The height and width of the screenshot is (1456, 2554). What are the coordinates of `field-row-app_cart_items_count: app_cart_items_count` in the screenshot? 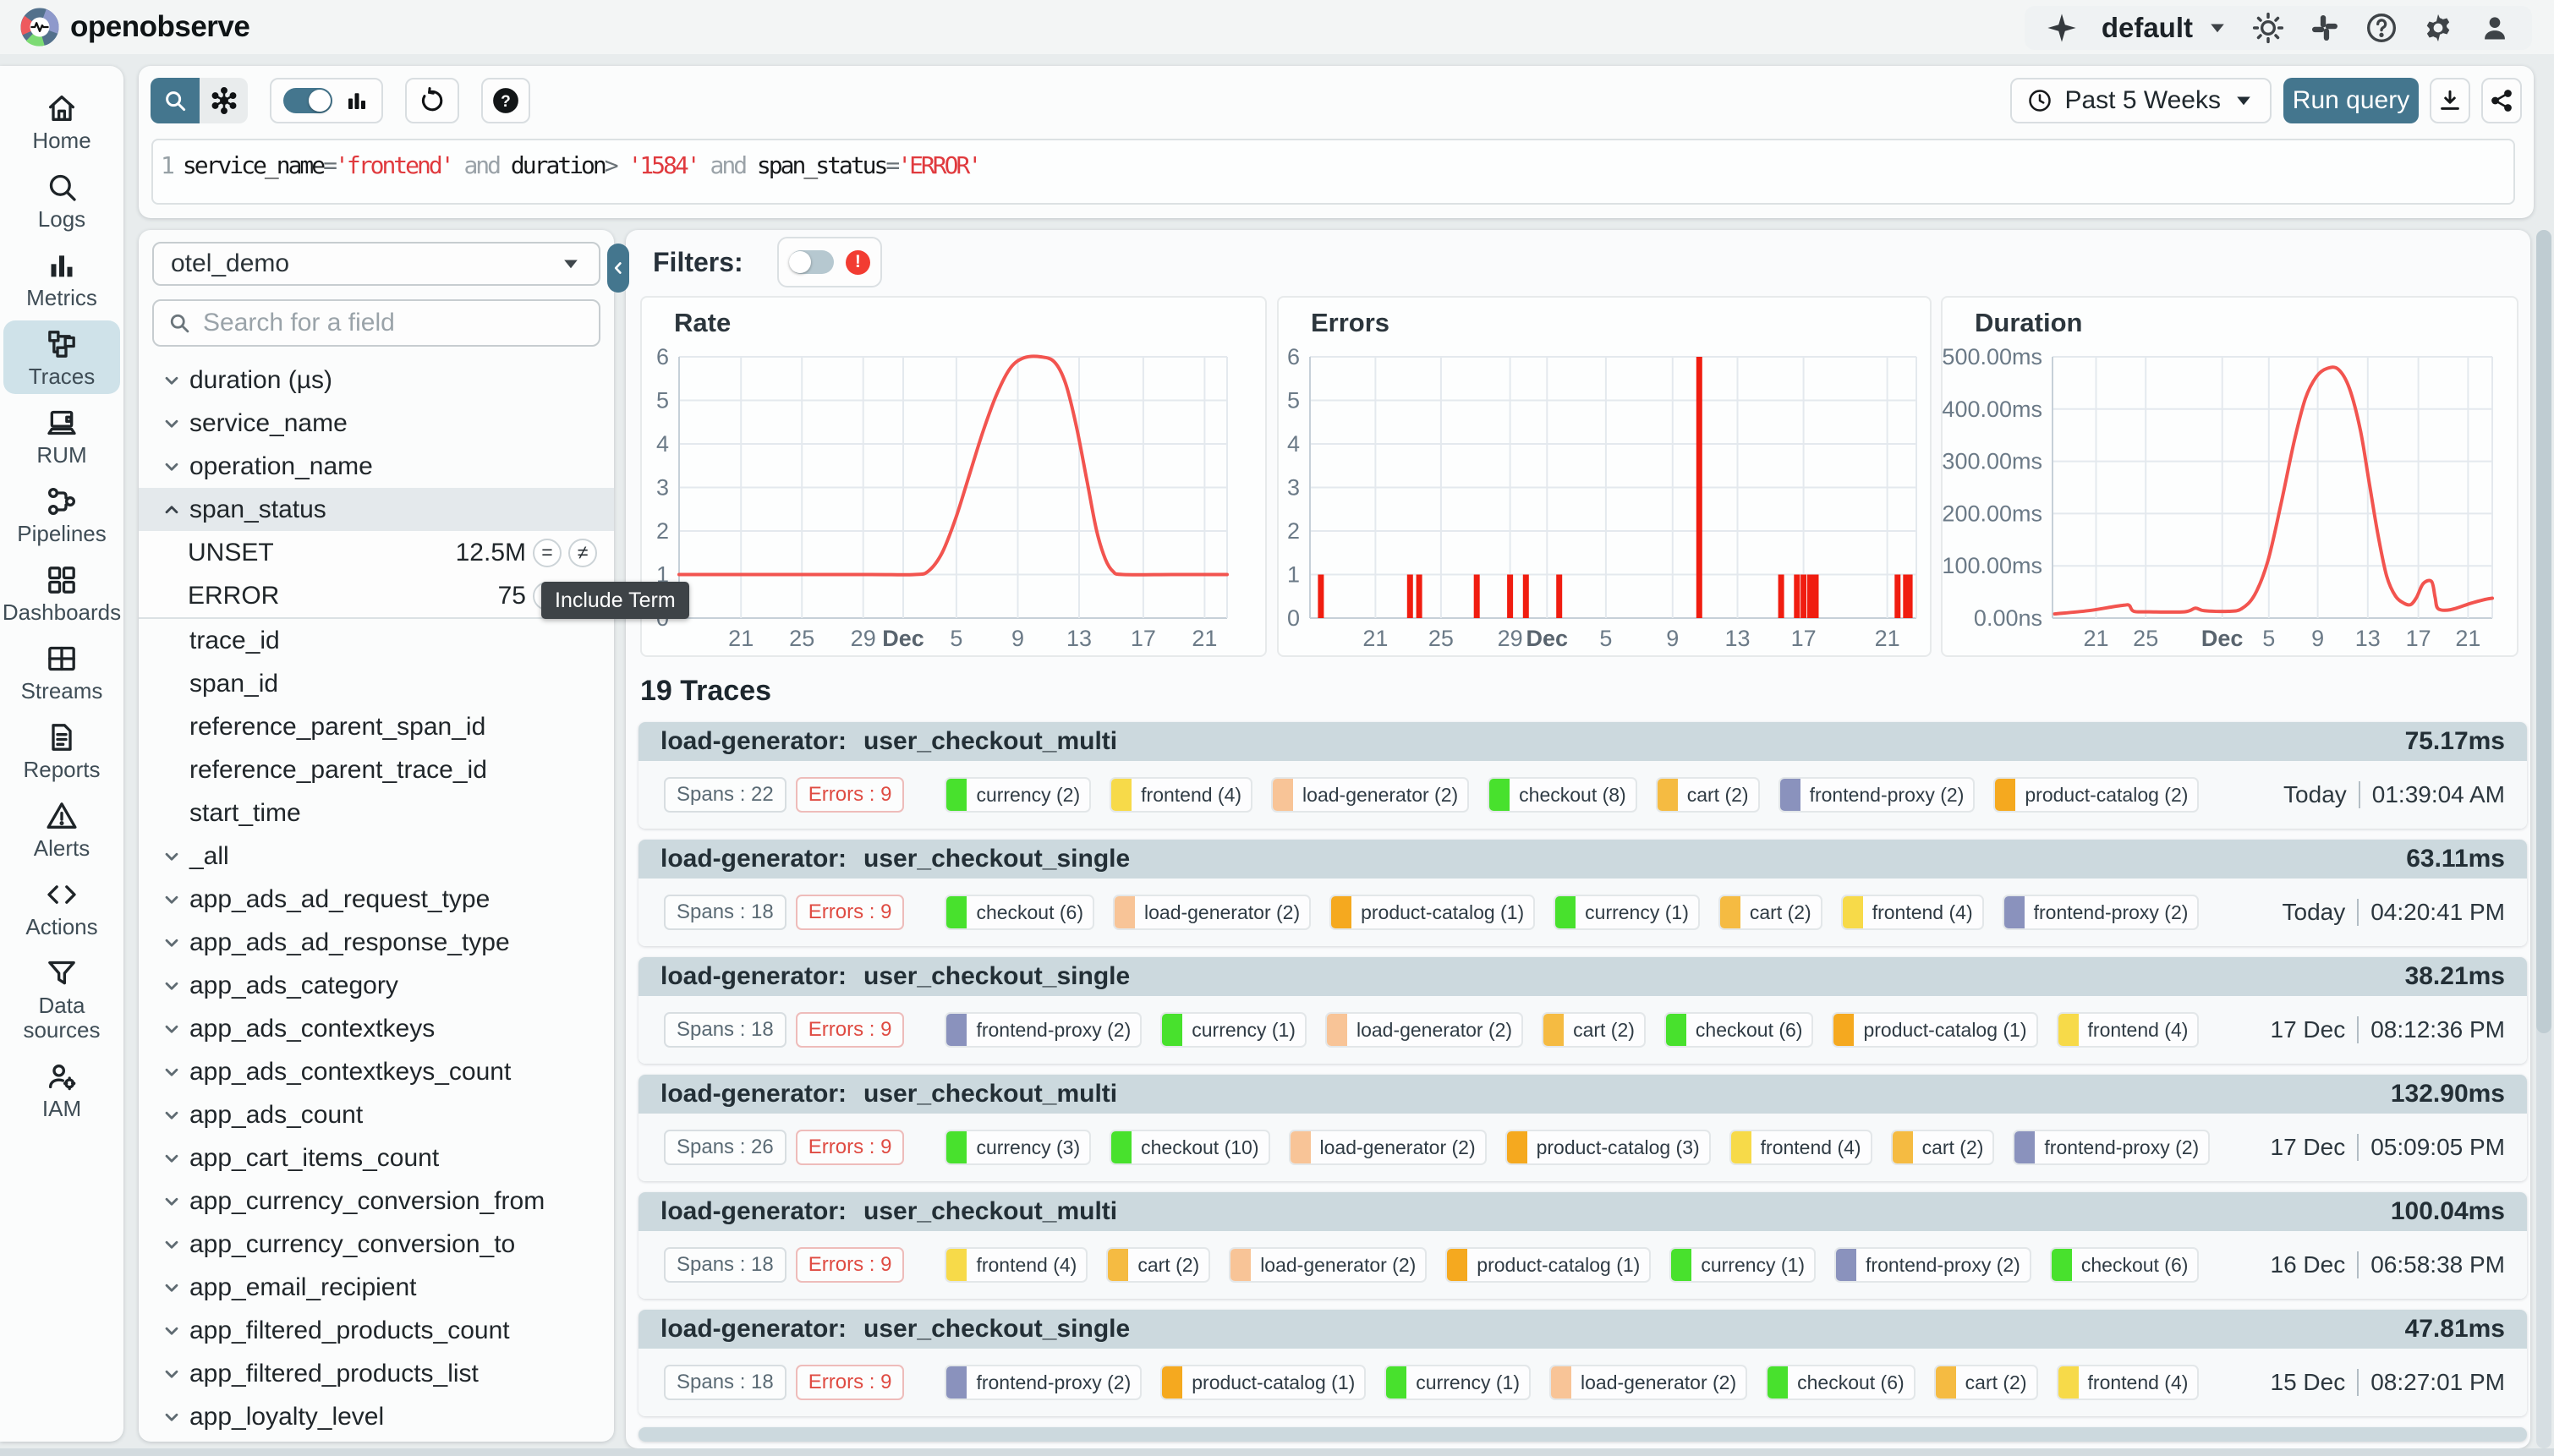 It's located at (376, 1158).